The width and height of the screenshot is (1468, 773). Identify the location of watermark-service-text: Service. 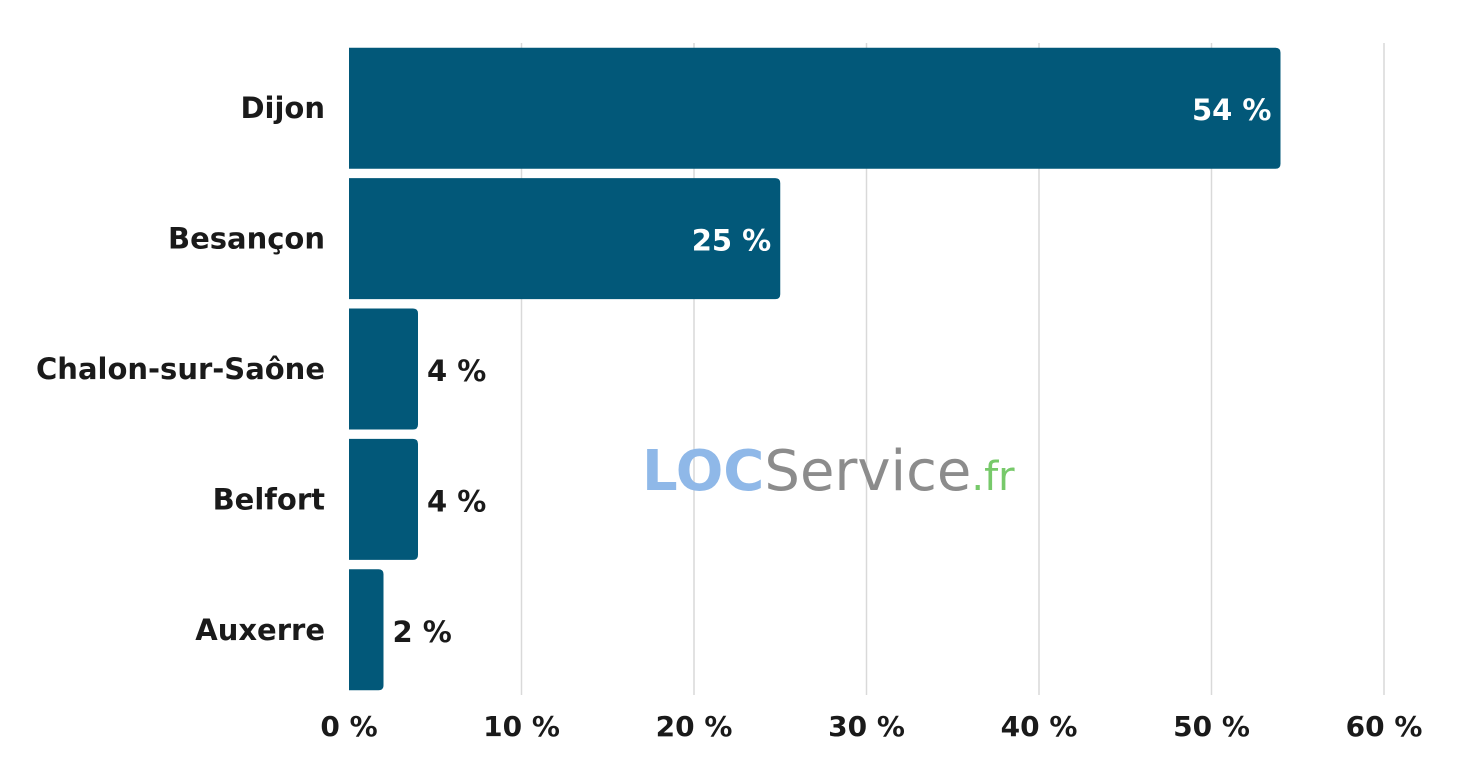
(867, 471).